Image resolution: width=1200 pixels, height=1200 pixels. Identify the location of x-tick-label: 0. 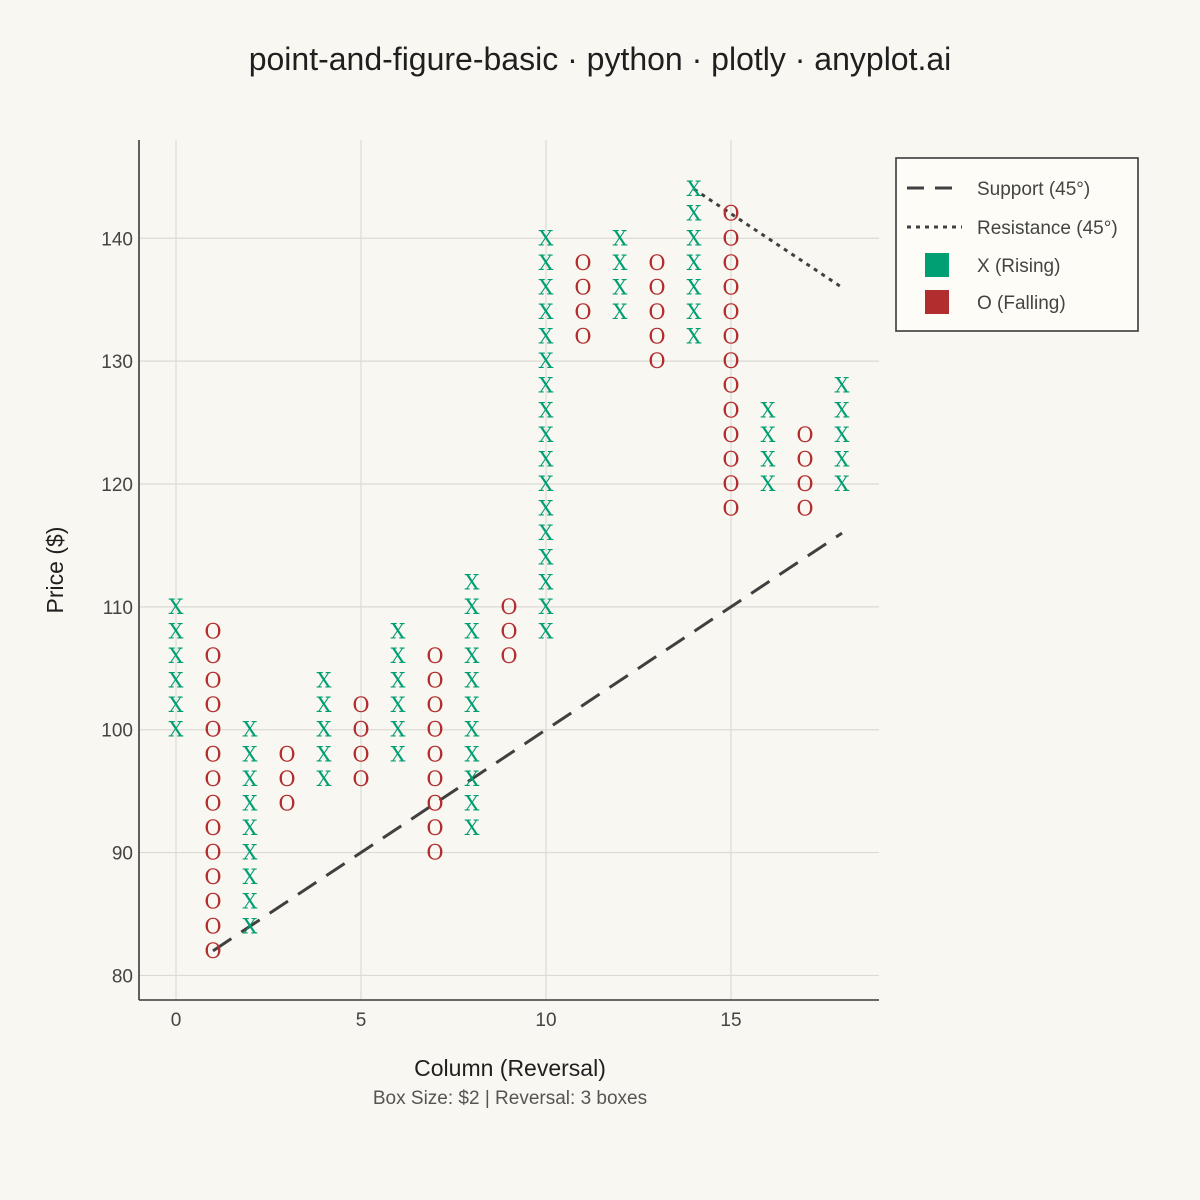
(176, 1020).